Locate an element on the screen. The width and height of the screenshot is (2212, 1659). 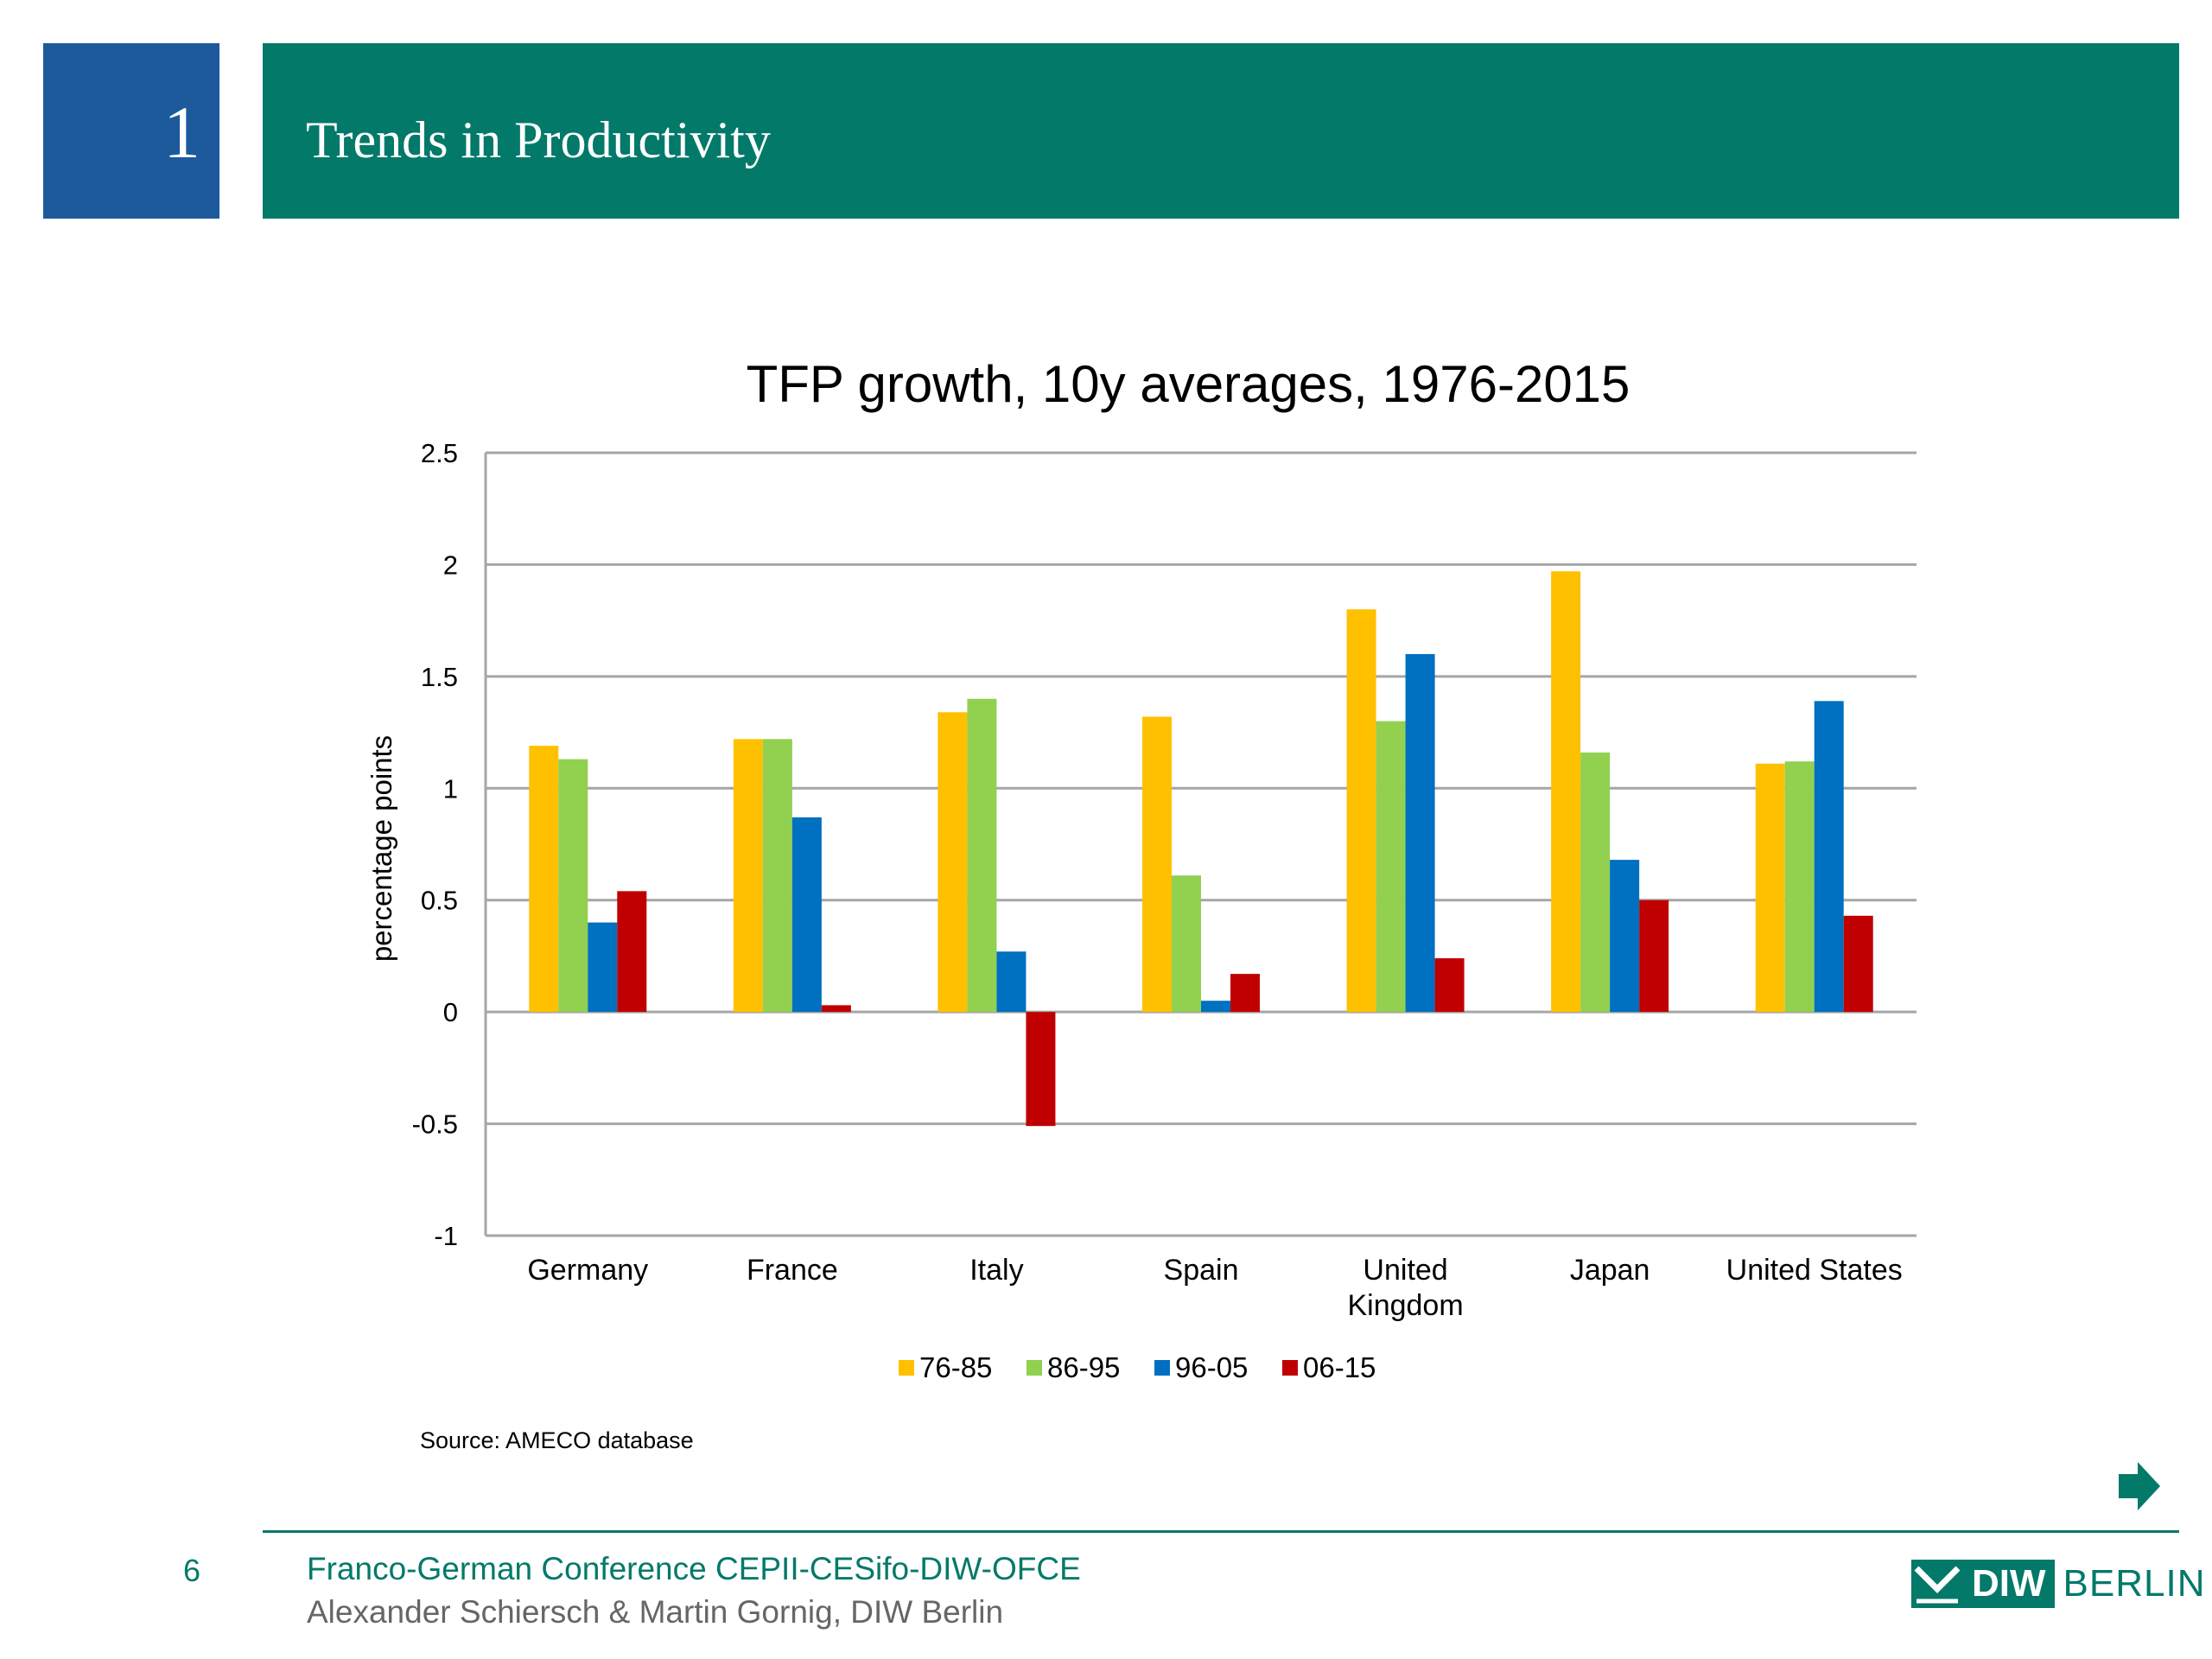
diw-berlin-logo: DIW BERLIN is located at coordinates (2058, 1584).